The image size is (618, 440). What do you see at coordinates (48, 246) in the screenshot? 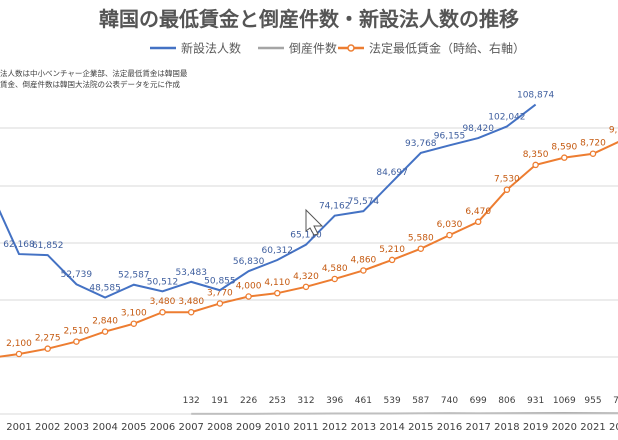
I see `new-corporations-data-label: 61,852` at bounding box center [48, 246].